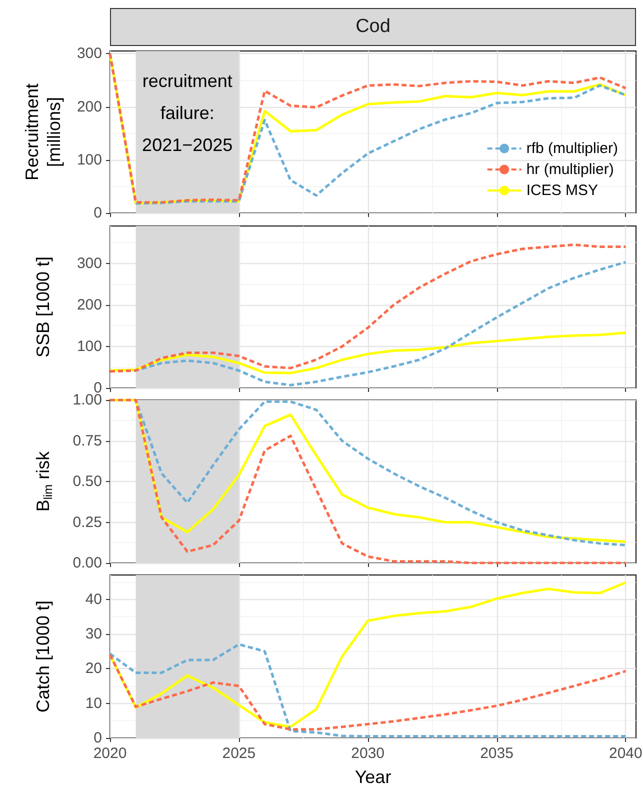 This screenshot has height=788, width=643. I want to click on x-tick-label: 2035, so click(497, 753).